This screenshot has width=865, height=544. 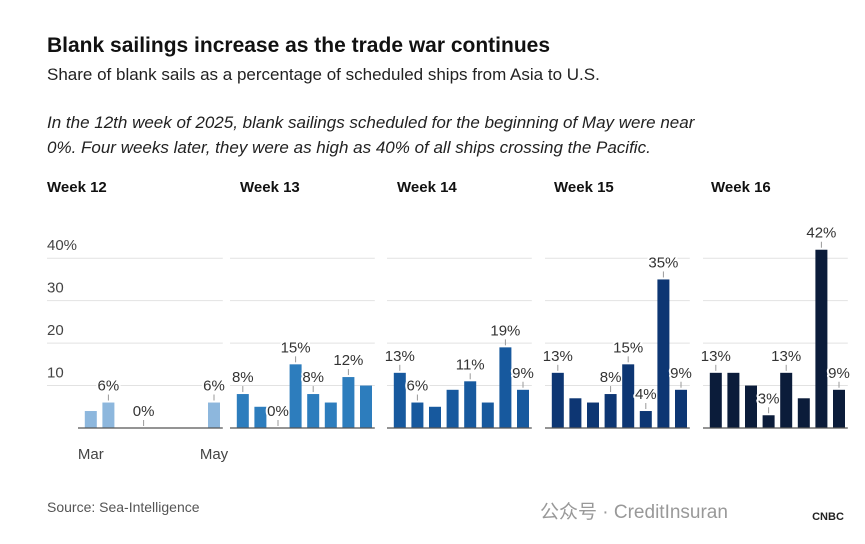 I want to click on panel-title: Week 14, so click(x=427, y=187).